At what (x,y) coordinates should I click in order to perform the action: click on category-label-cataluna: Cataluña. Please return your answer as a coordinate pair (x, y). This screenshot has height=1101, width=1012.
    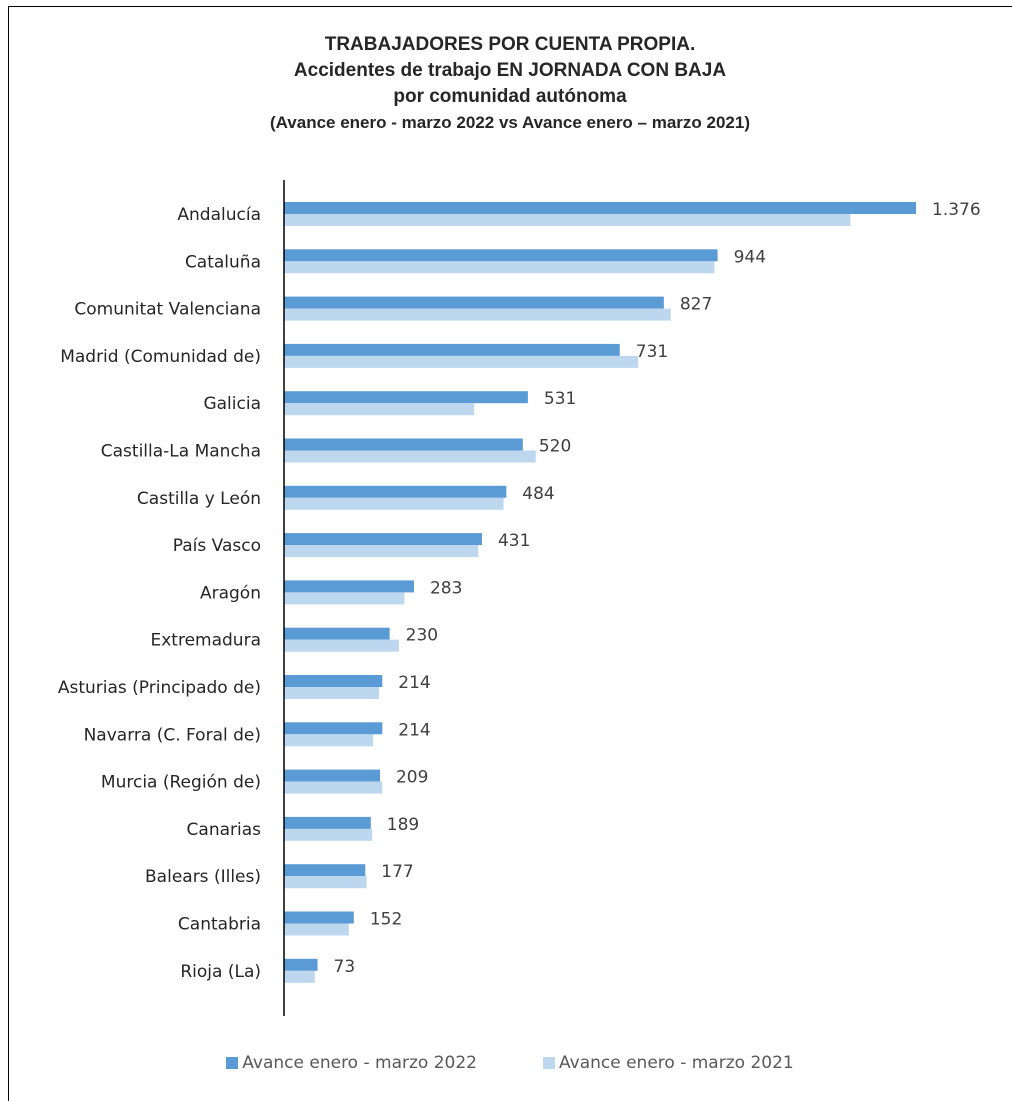
    Looking at the image, I should click on (223, 262).